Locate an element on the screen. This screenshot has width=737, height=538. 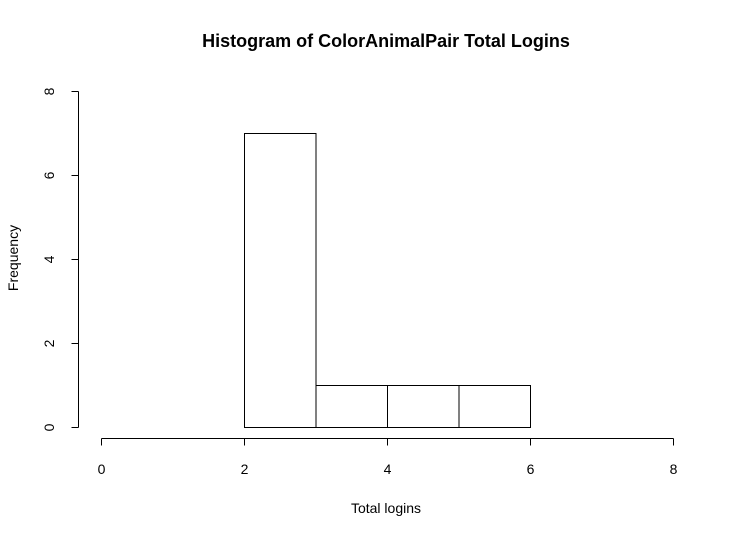
x-tick-label-6: 6 is located at coordinates (531, 469).